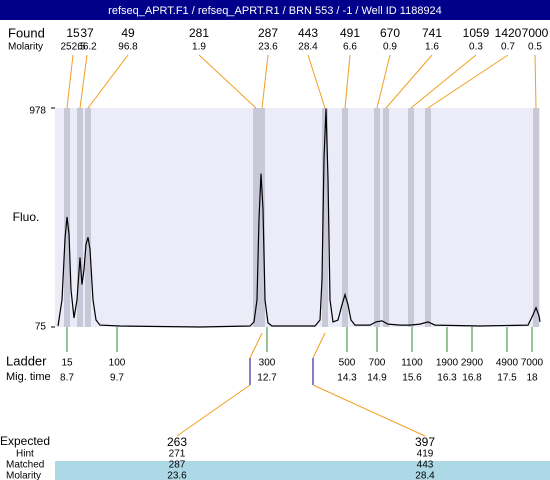 The height and width of the screenshot is (480, 550). I want to click on ladder-size: 1100, so click(412, 363).